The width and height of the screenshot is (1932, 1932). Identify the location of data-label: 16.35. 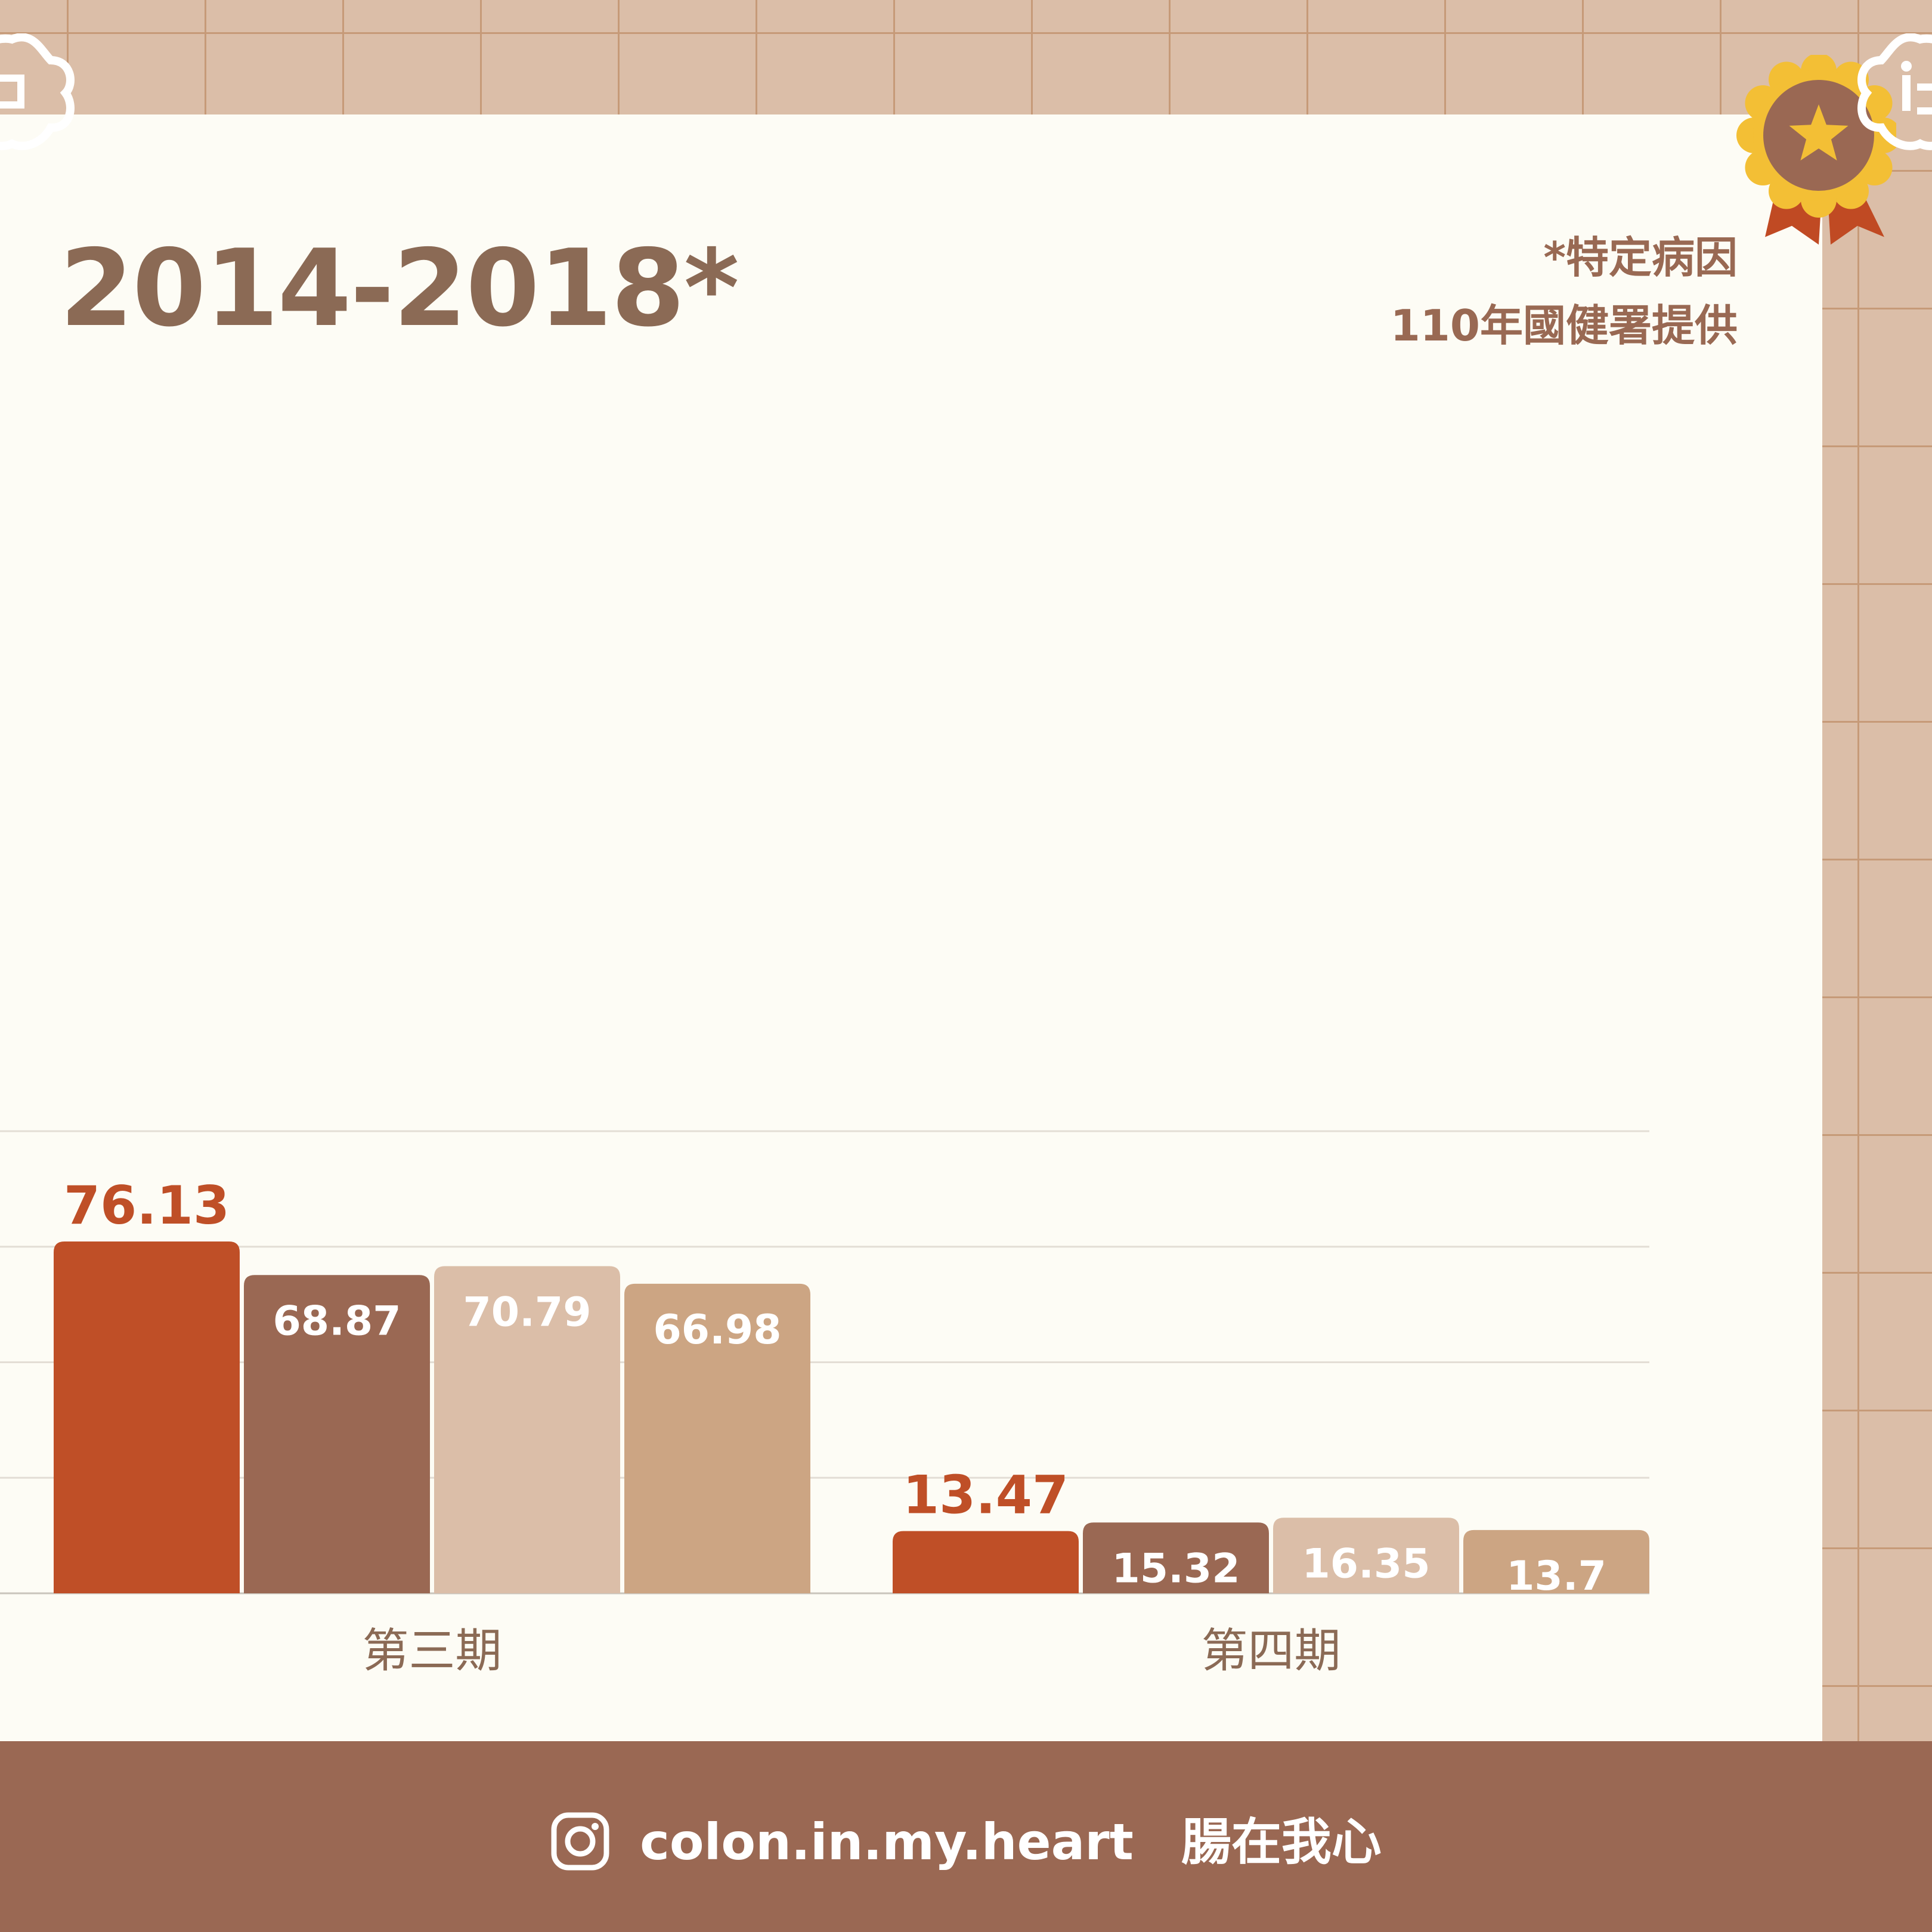
(1366, 1564).